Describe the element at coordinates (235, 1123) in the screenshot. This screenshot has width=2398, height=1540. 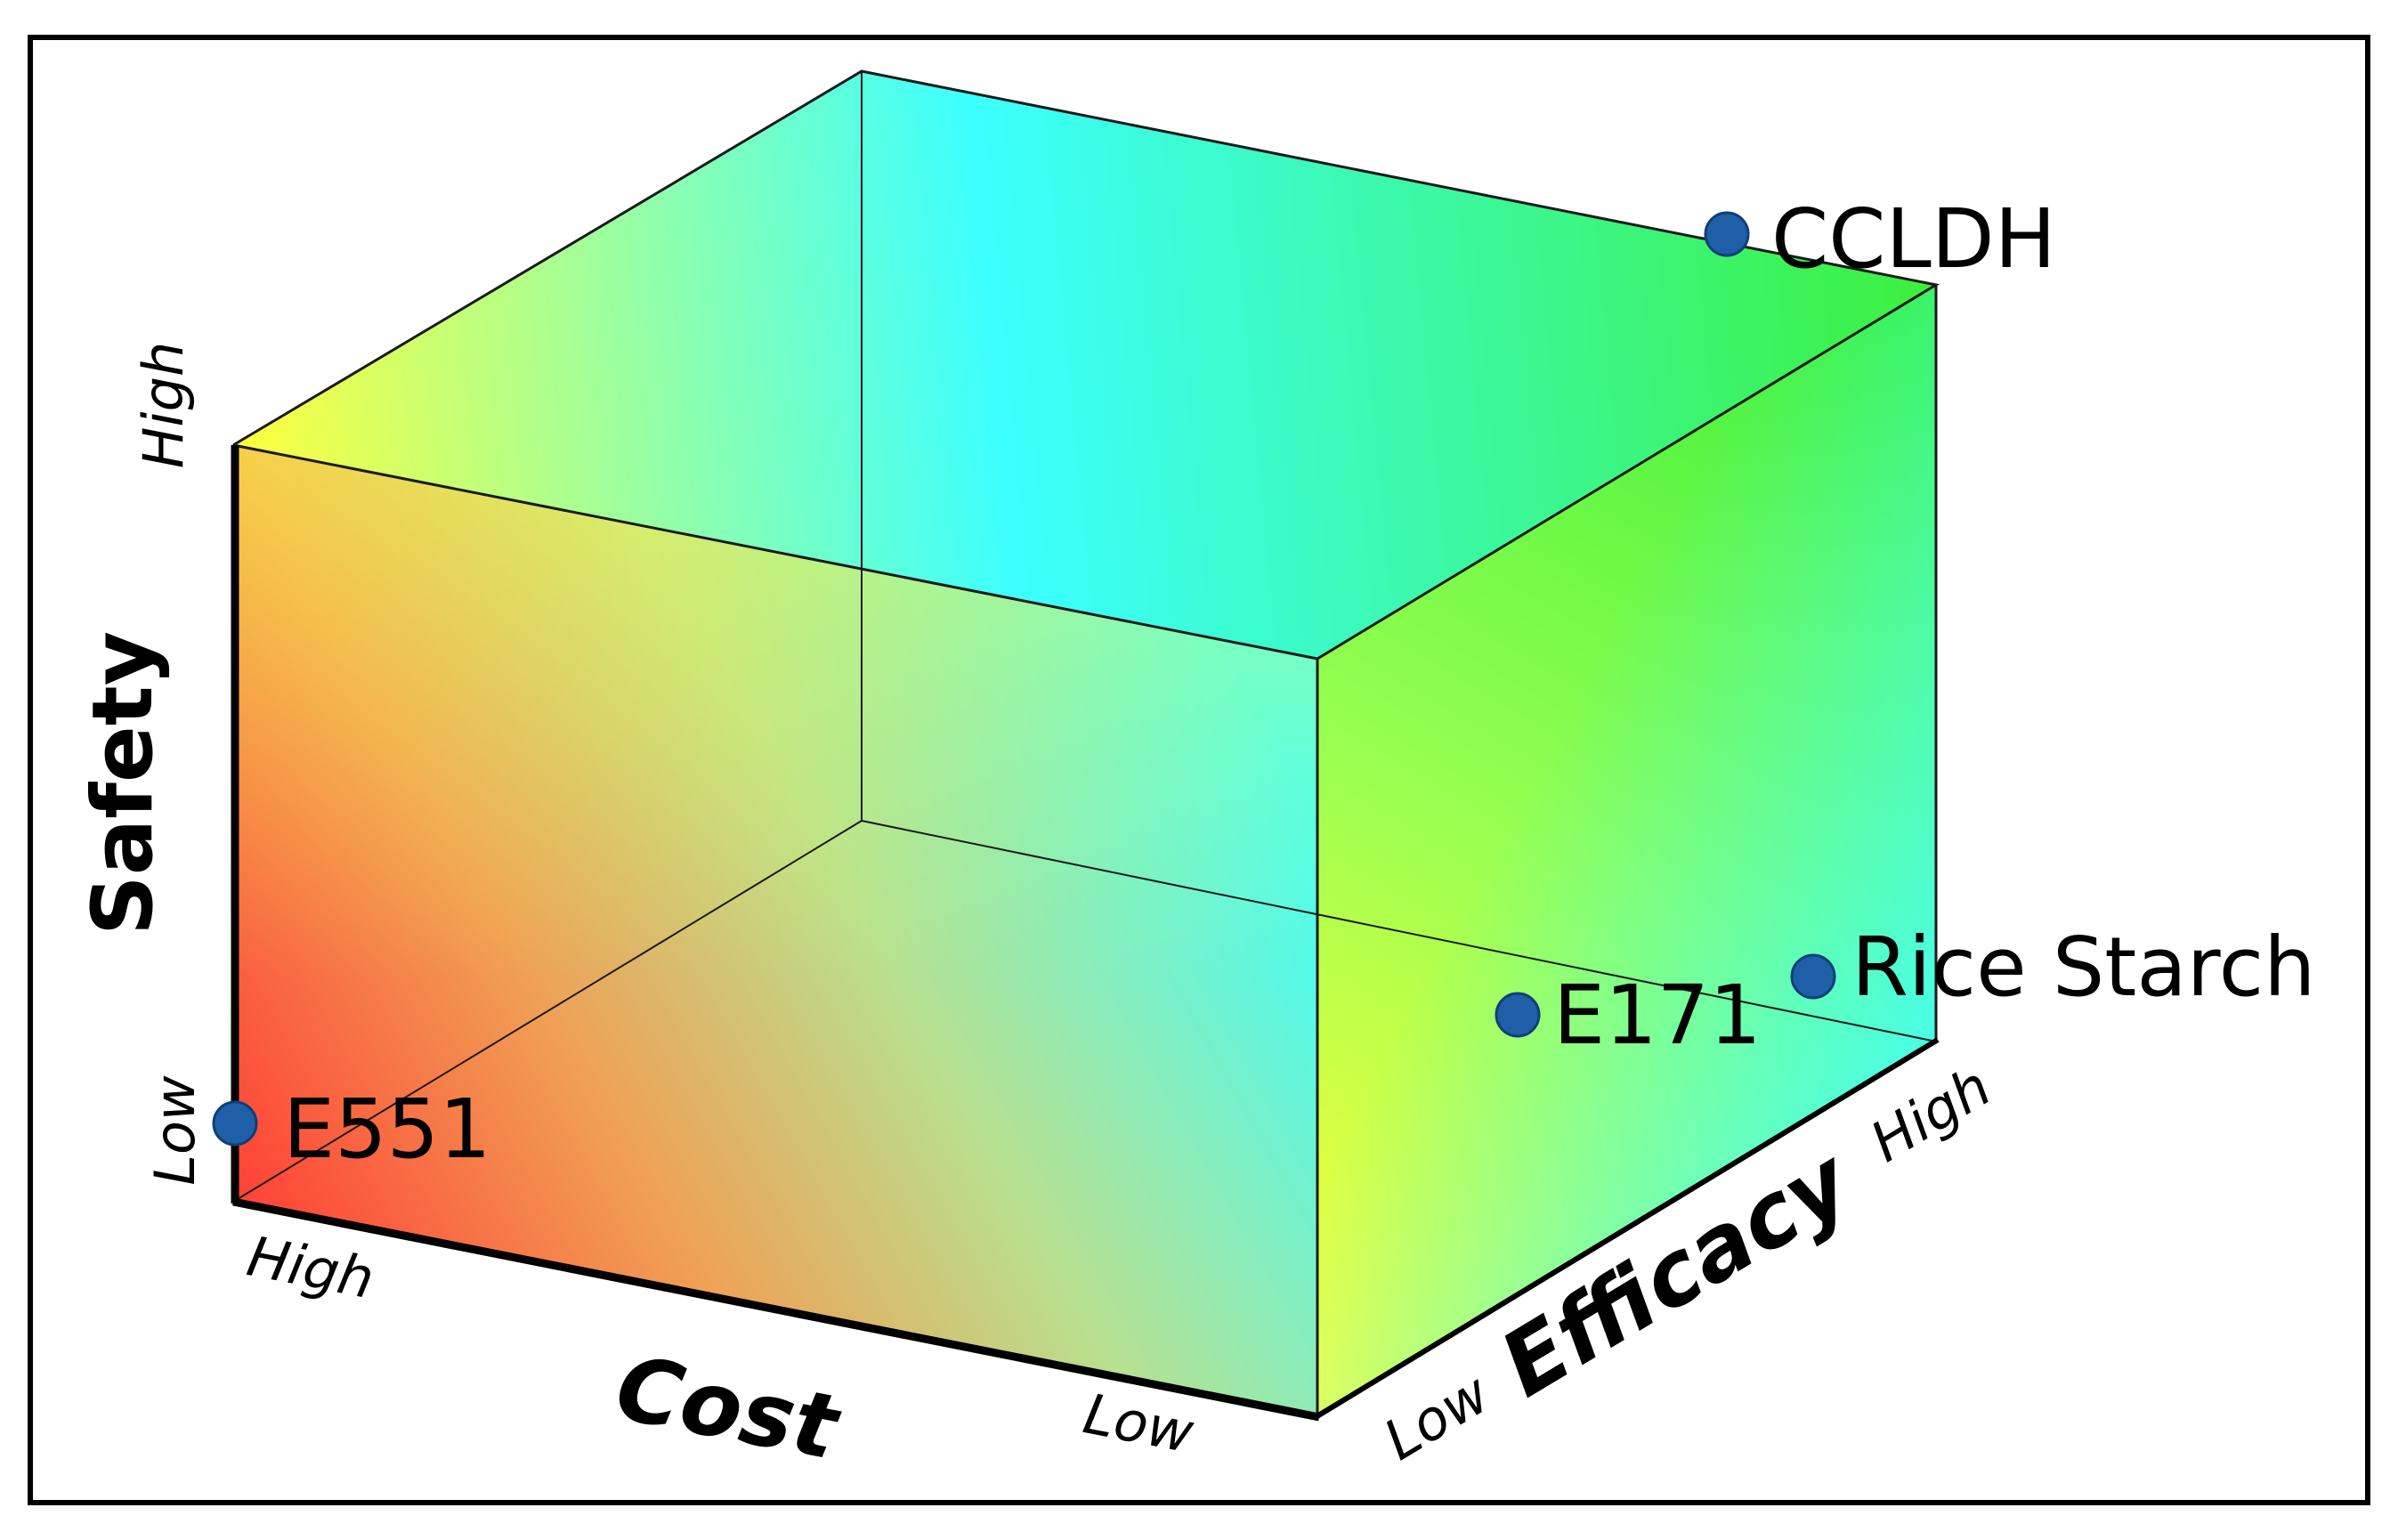
I see `point-e551-marker` at that location.